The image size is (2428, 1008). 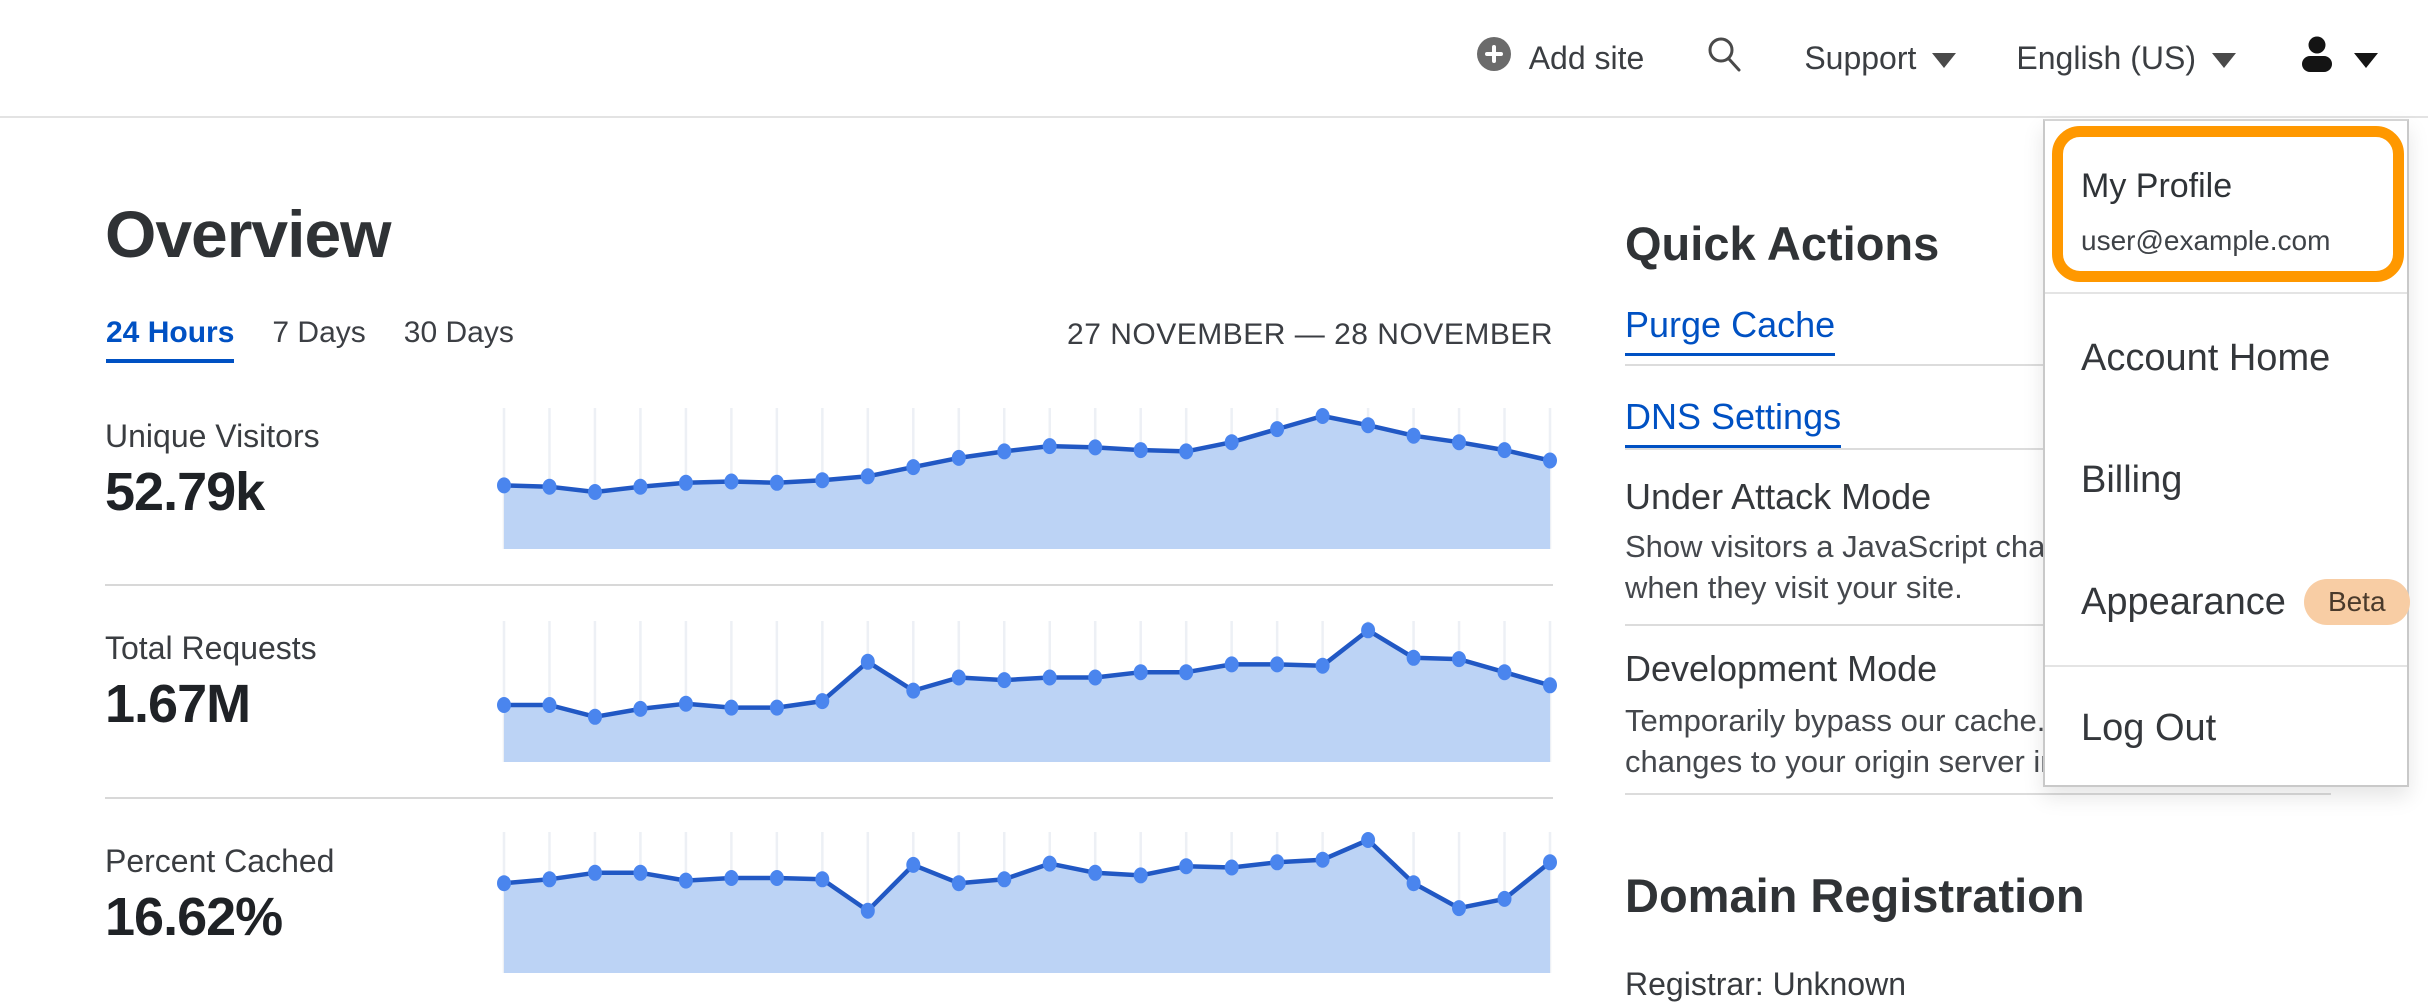 What do you see at coordinates (1027, 478) in the screenshot?
I see `unique-visitors-chart` at bounding box center [1027, 478].